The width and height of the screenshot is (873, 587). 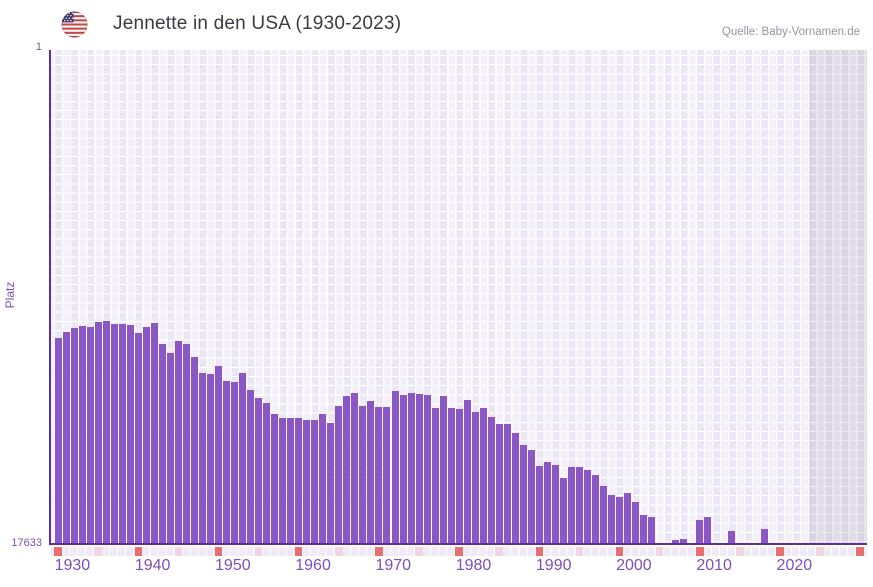 I want to click on bar-2007, so click(x=676, y=541).